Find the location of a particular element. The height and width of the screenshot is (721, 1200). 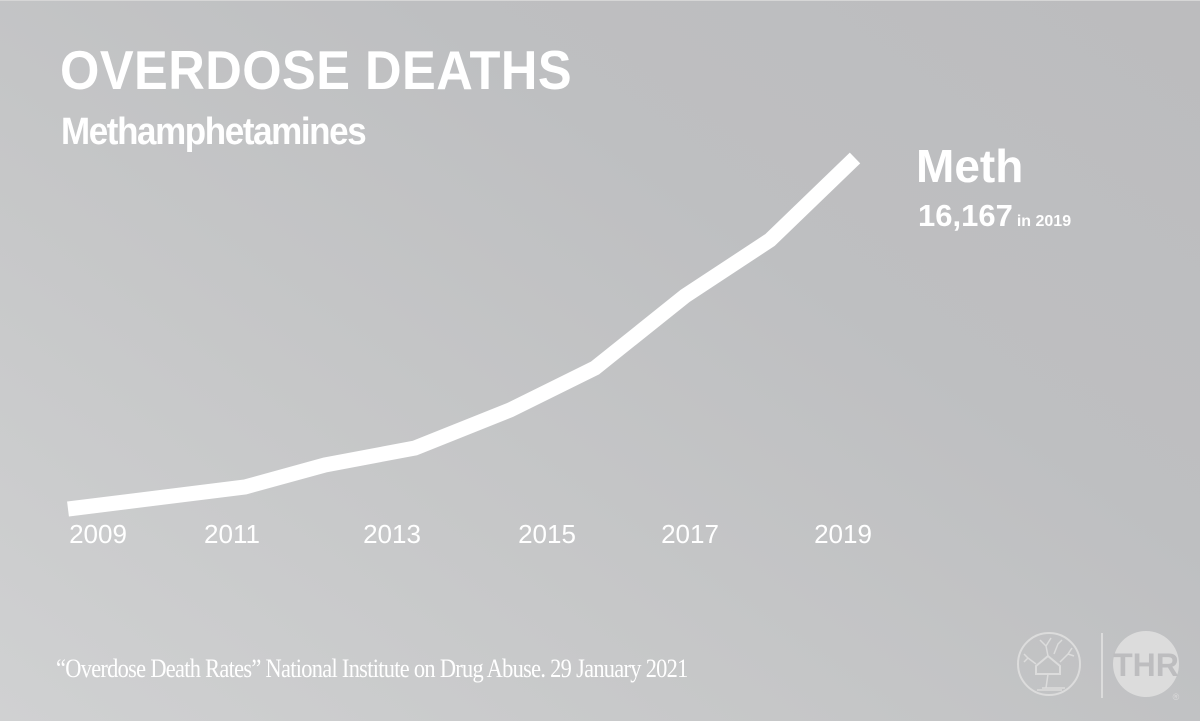

treehouse-logo-icon is located at coordinates (1049, 664).